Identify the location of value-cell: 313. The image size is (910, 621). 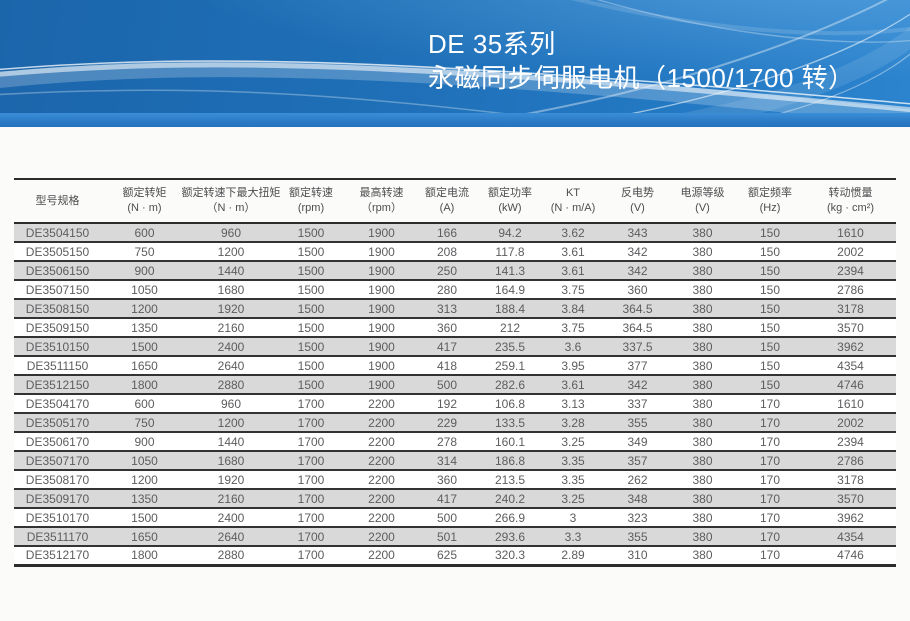
(447, 308).